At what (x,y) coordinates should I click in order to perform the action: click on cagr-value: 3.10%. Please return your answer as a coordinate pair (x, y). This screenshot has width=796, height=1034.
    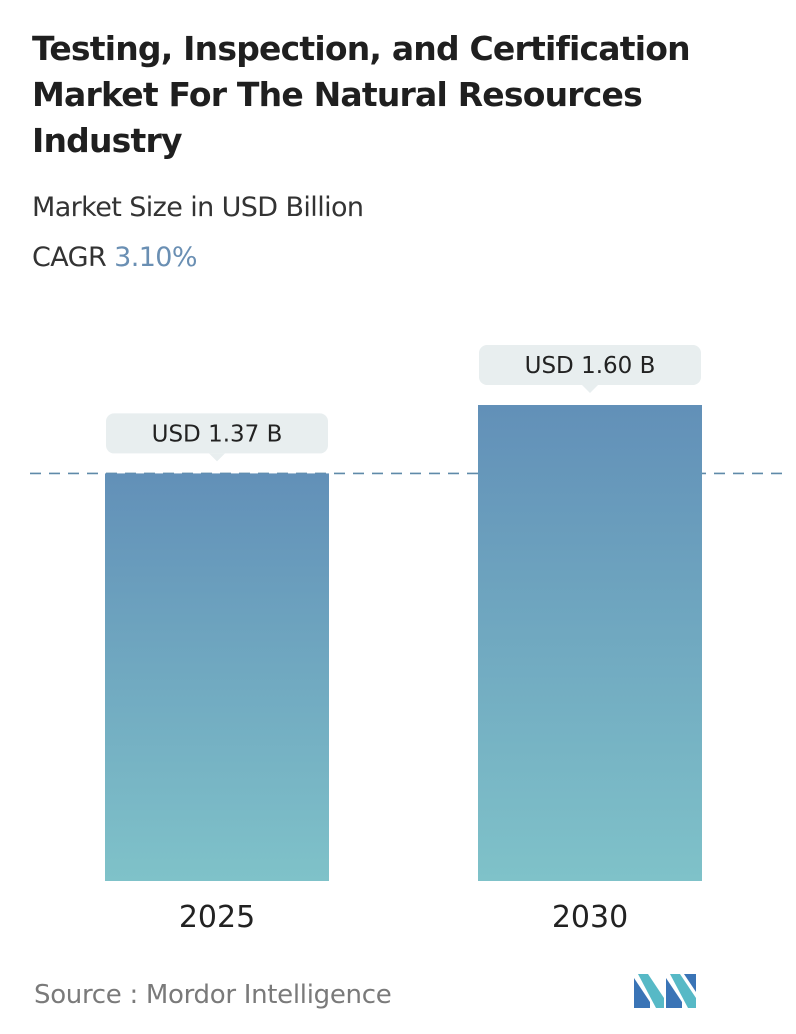
    Looking at the image, I should click on (155, 257).